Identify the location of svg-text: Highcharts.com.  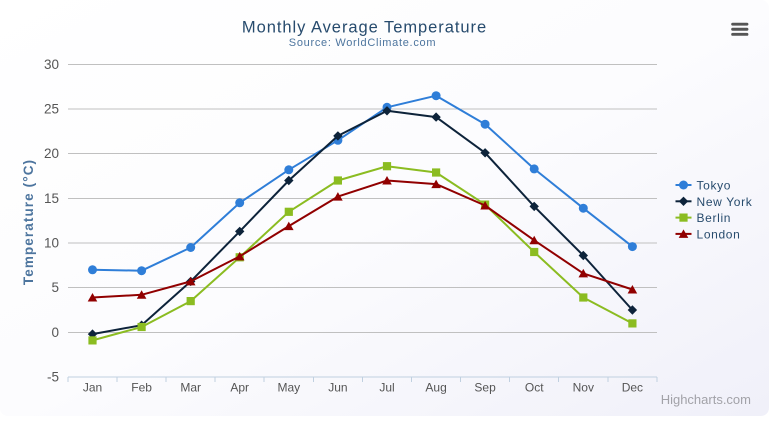
(706, 399).